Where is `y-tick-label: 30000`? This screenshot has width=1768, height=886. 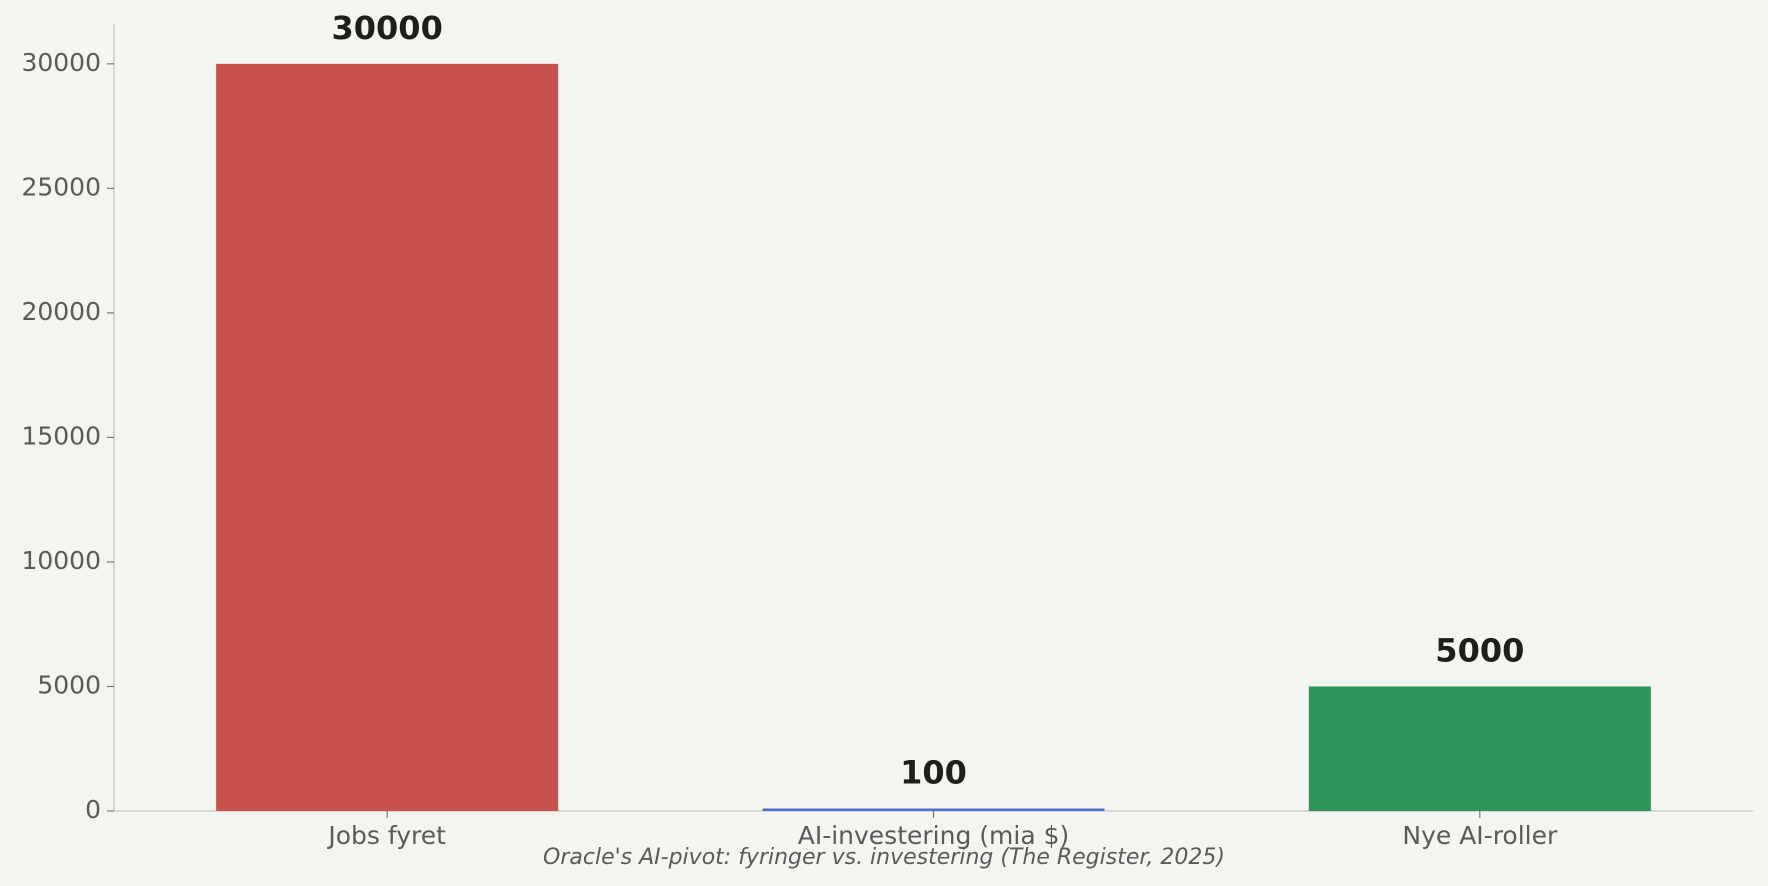
y-tick-label: 30000 is located at coordinates (61, 62).